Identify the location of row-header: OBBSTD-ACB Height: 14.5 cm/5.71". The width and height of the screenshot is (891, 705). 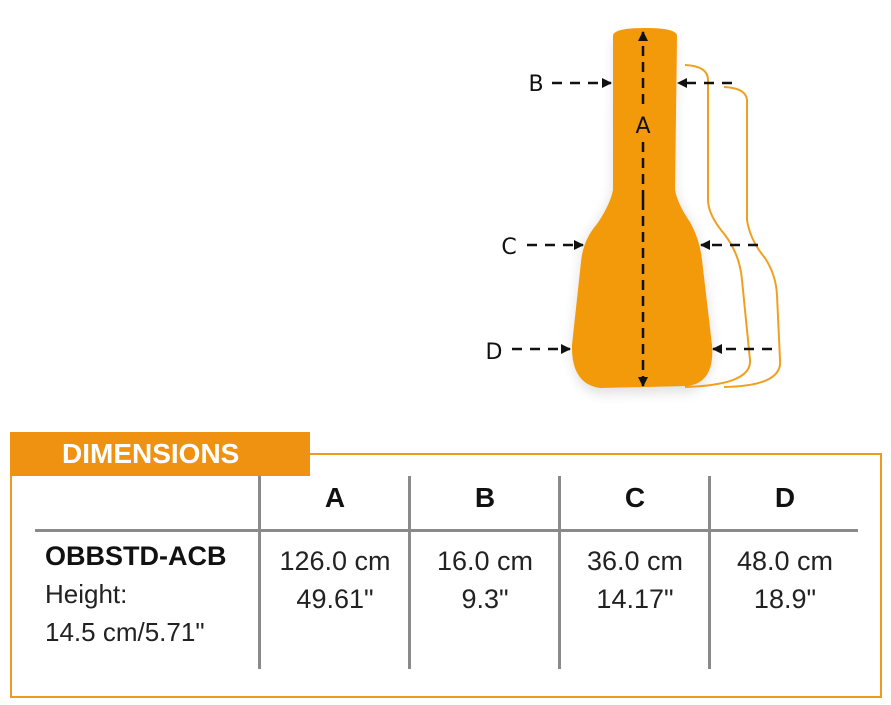
(136, 594).